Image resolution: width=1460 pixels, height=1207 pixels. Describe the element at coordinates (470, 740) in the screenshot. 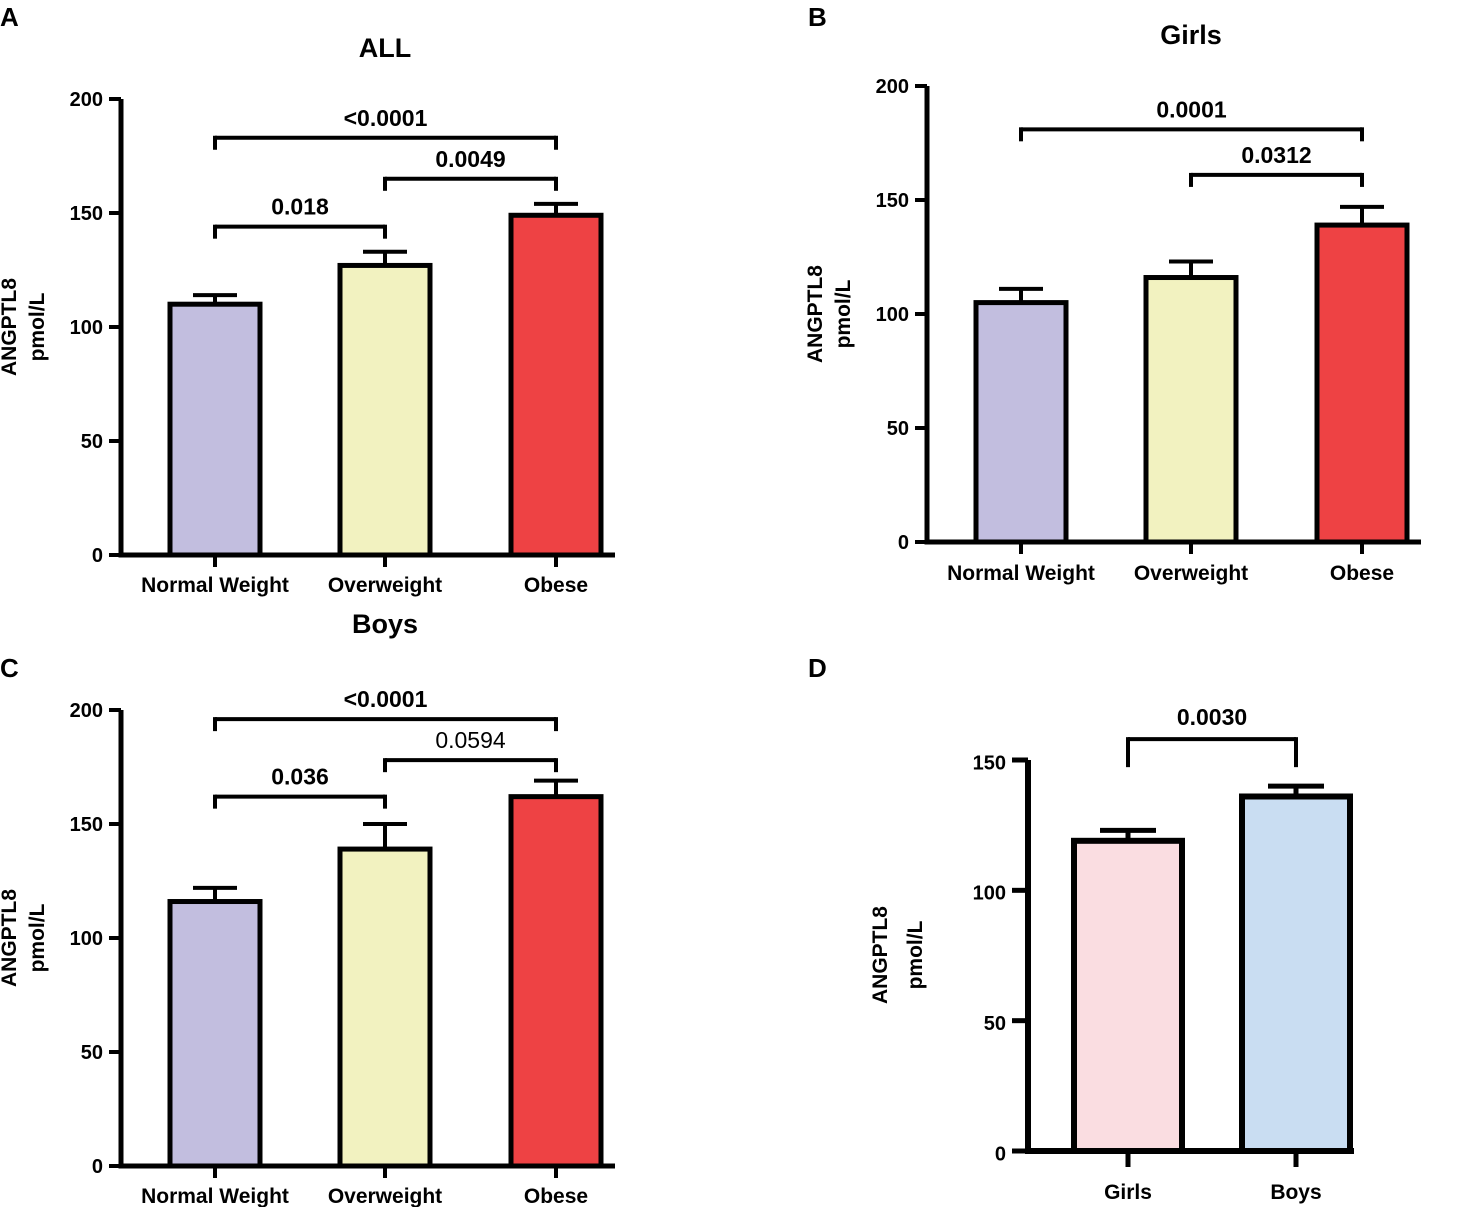

I see `p-value-label: 0.0594` at that location.